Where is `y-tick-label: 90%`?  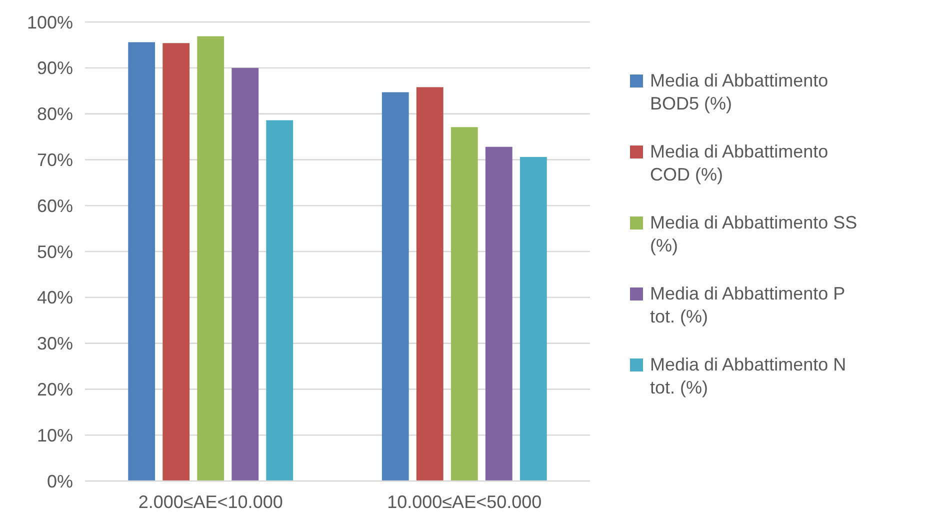
y-tick-label: 90% is located at coordinates (54, 68).